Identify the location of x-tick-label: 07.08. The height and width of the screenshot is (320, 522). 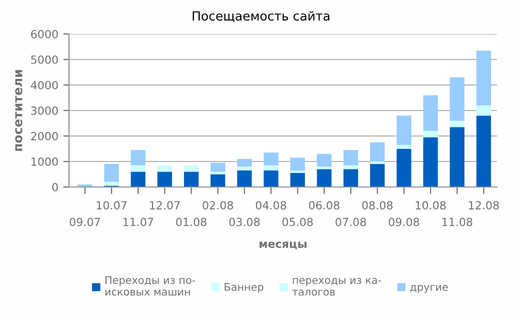
(351, 222).